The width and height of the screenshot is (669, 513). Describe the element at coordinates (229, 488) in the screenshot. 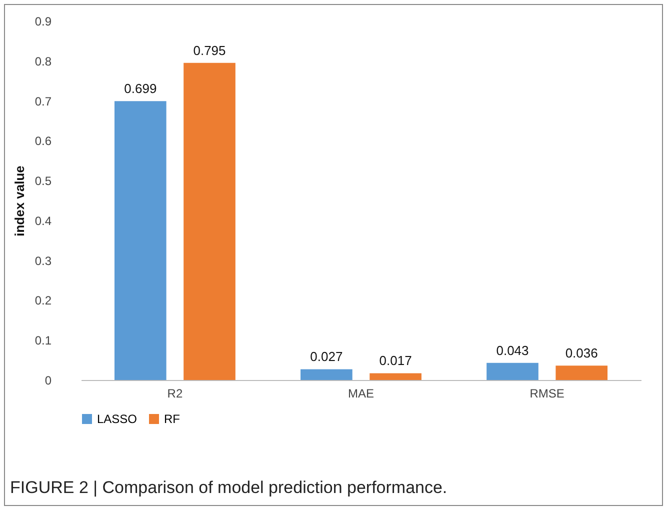

I see `caption: FIGURE 2 | Comparison of model prediction performance.` at that location.